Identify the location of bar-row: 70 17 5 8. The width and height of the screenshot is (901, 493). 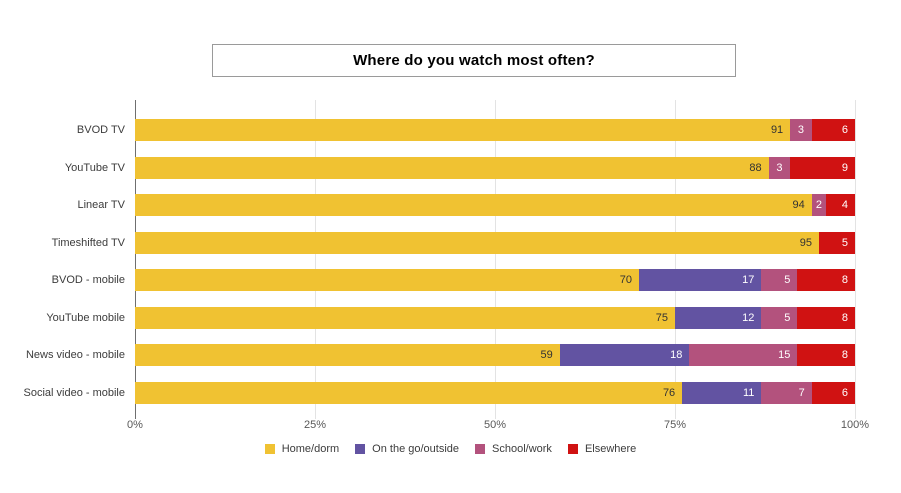
(495, 280).